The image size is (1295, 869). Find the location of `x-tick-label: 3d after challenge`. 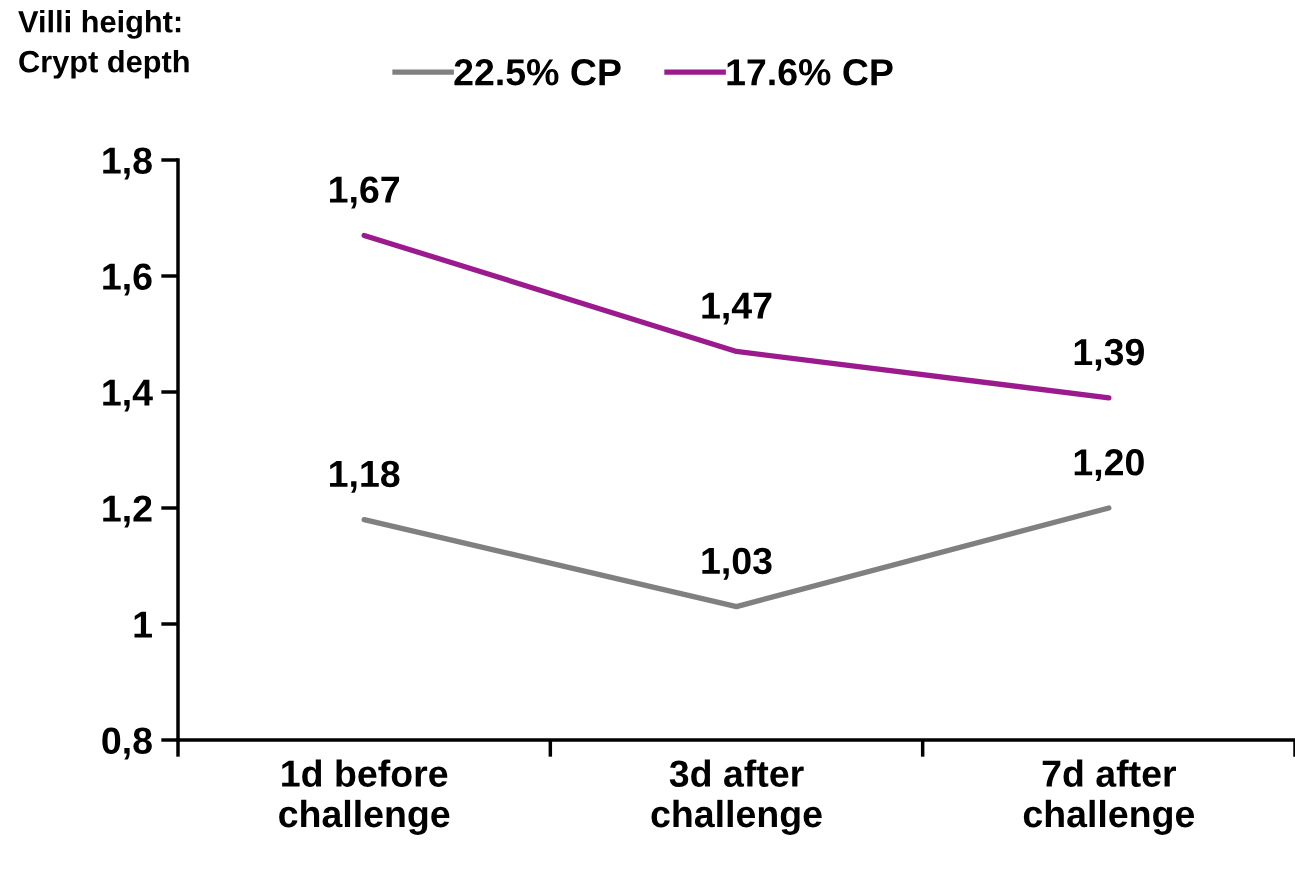

x-tick-label: 3d after challenge is located at coordinates (736, 797).